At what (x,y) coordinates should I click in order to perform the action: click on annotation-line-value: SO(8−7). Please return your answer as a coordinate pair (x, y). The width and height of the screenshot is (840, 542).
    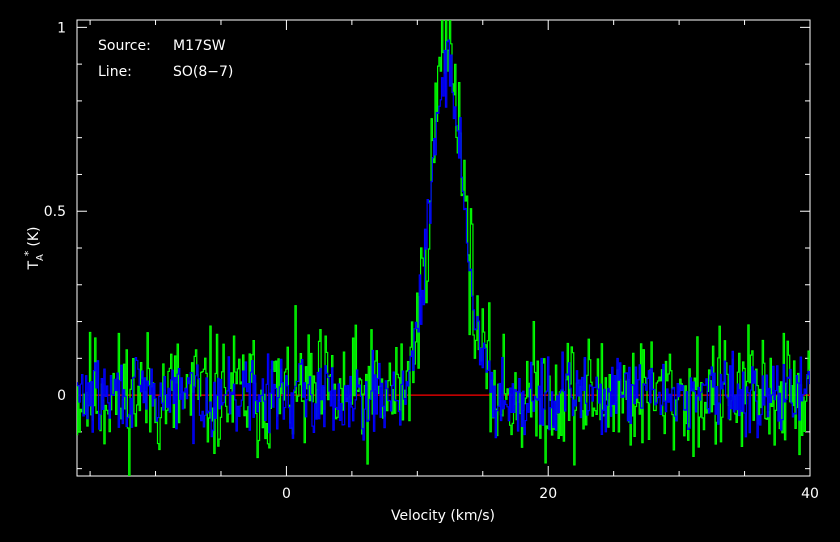
    Looking at the image, I should click on (203, 72).